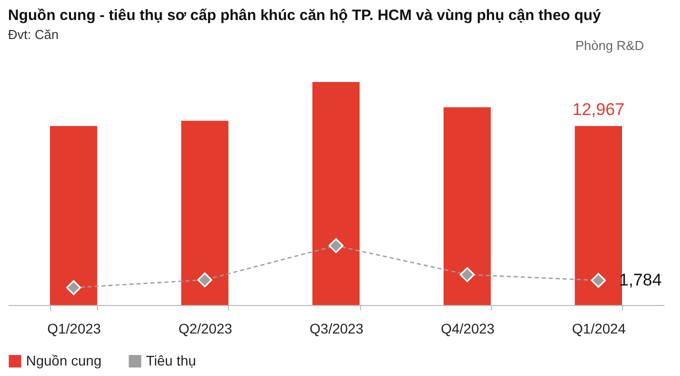  What do you see at coordinates (74, 328) in the screenshot?
I see `x-tick-label: Q1/2023` at bounding box center [74, 328].